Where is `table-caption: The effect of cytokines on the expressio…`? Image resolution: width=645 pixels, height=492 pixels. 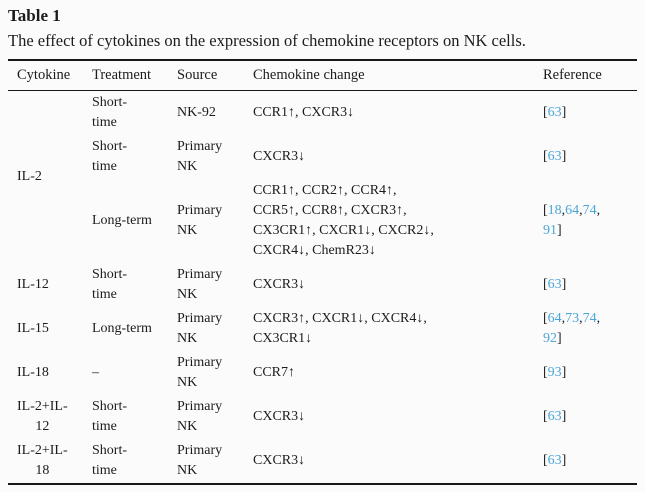 table-caption: The effect of cytokines on the expressio… is located at coordinates (267, 40).